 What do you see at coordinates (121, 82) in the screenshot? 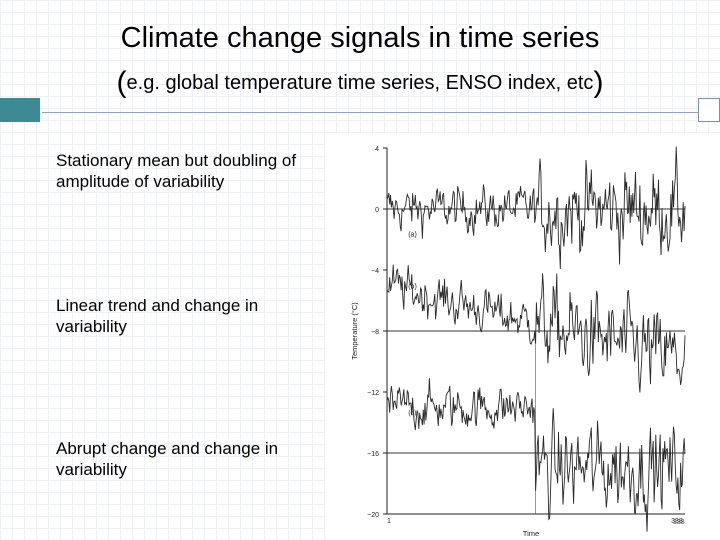
I see `subtitle-open-paren: (` at bounding box center [121, 82].